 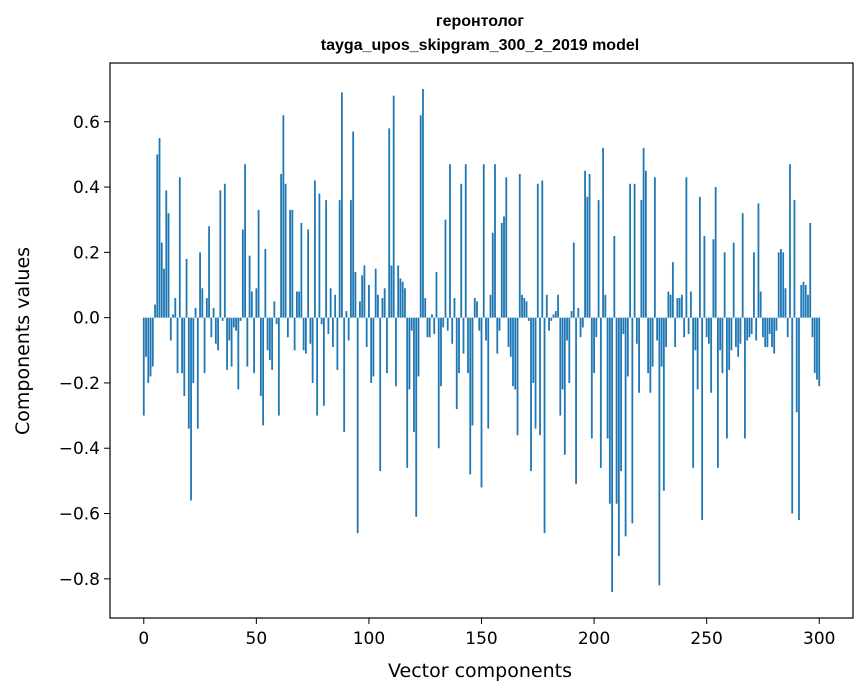 What do you see at coordinates (481, 639) in the screenshot?
I see `x-tick-label: 150` at bounding box center [481, 639].